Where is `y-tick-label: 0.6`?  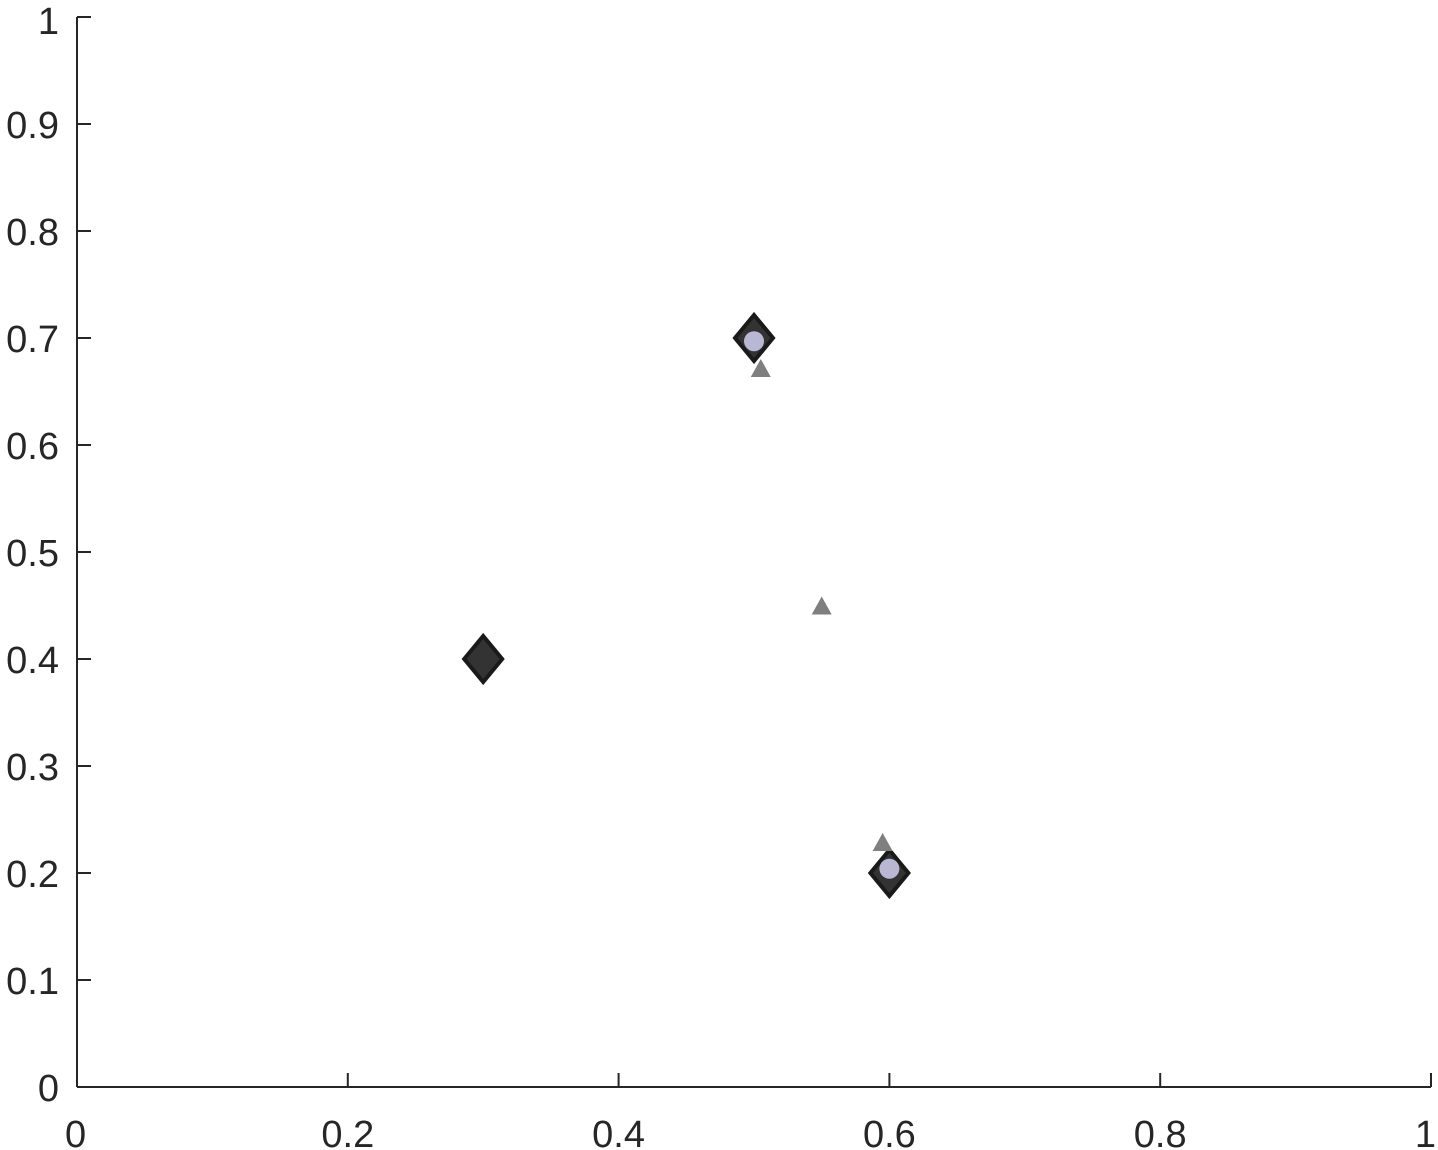
y-tick-label: 0.6 is located at coordinates (32, 447).